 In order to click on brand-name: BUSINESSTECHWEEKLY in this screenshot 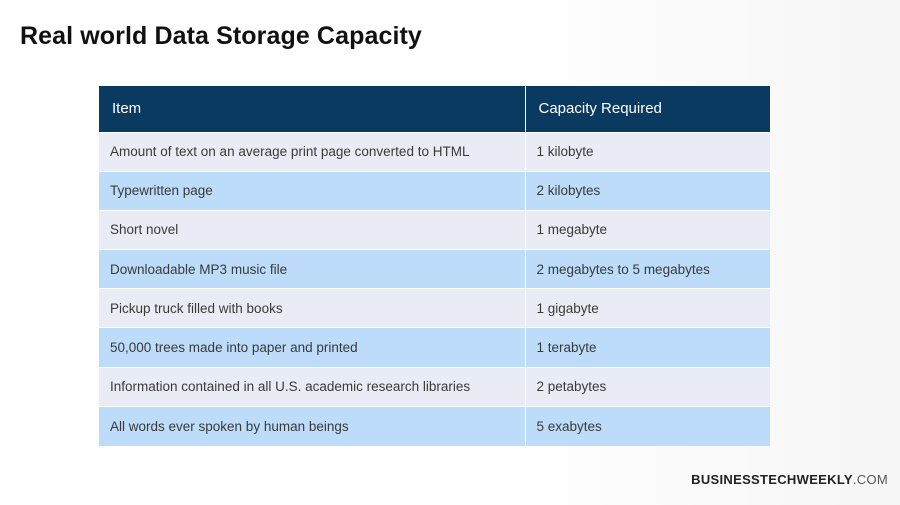, I will do `click(772, 479)`.